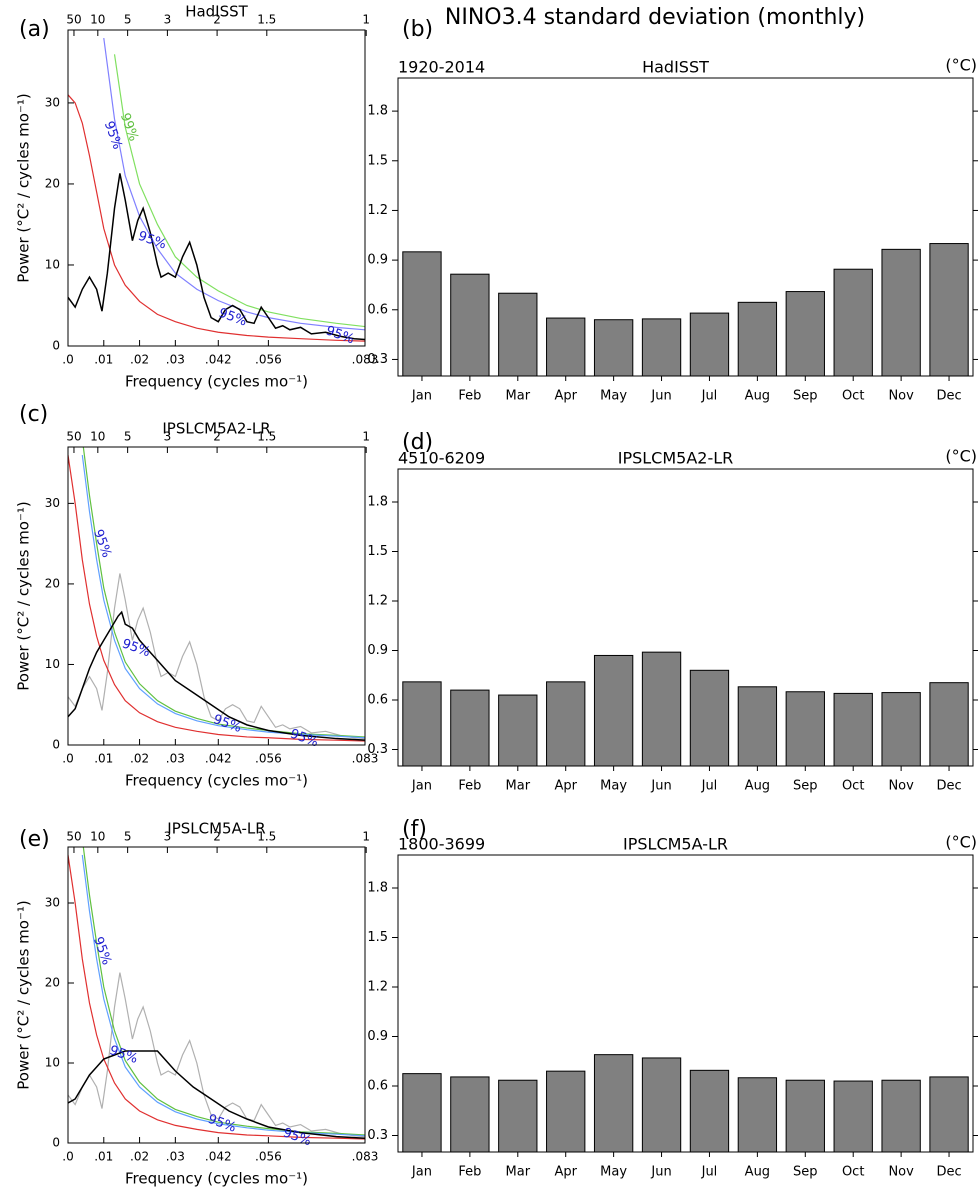 Image resolution: width=979 pixels, height=1192 pixels. I want to click on period-tick-label: 3, so click(168, 437).